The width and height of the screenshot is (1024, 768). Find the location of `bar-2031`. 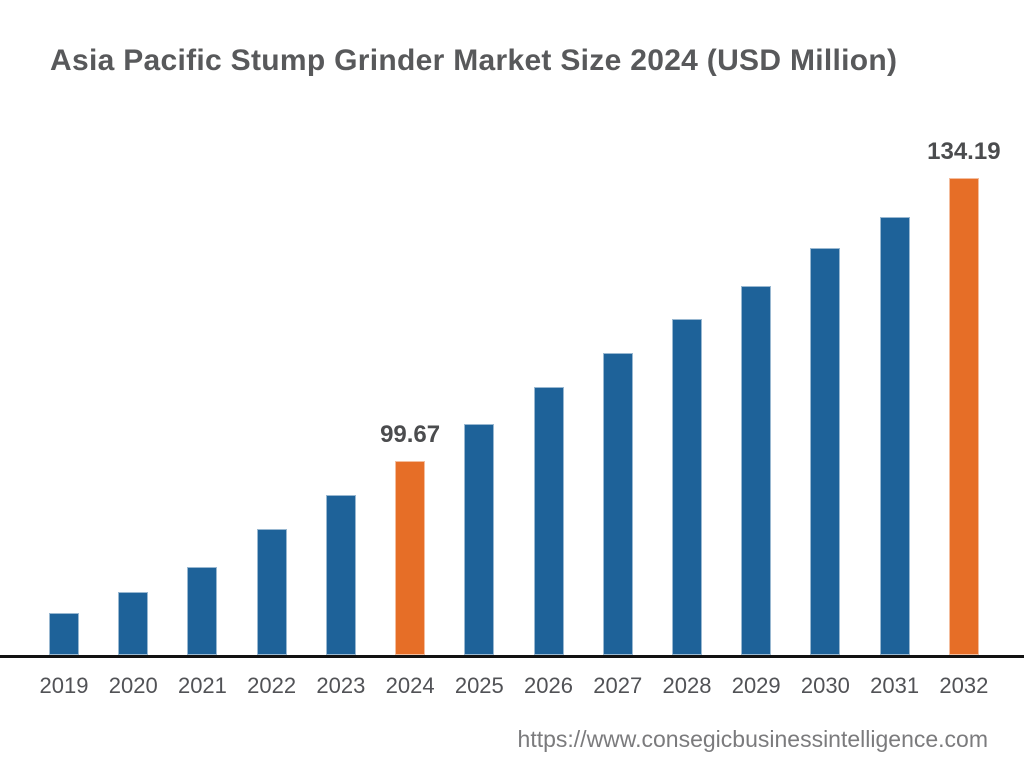

bar-2031 is located at coordinates (894, 436).